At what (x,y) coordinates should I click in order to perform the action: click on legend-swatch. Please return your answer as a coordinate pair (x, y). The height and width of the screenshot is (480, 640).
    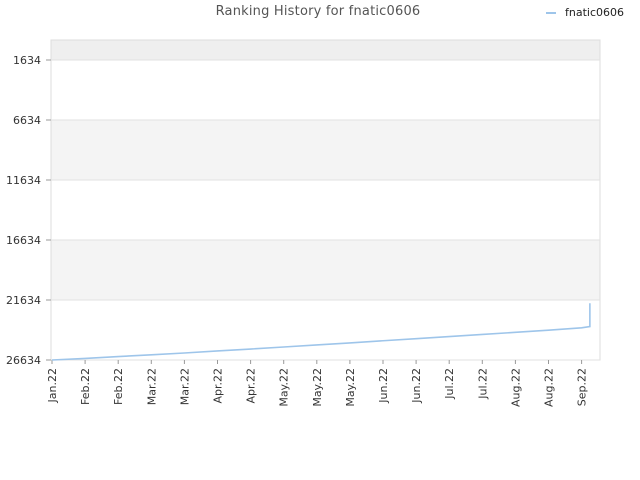
    Looking at the image, I should click on (551, 12).